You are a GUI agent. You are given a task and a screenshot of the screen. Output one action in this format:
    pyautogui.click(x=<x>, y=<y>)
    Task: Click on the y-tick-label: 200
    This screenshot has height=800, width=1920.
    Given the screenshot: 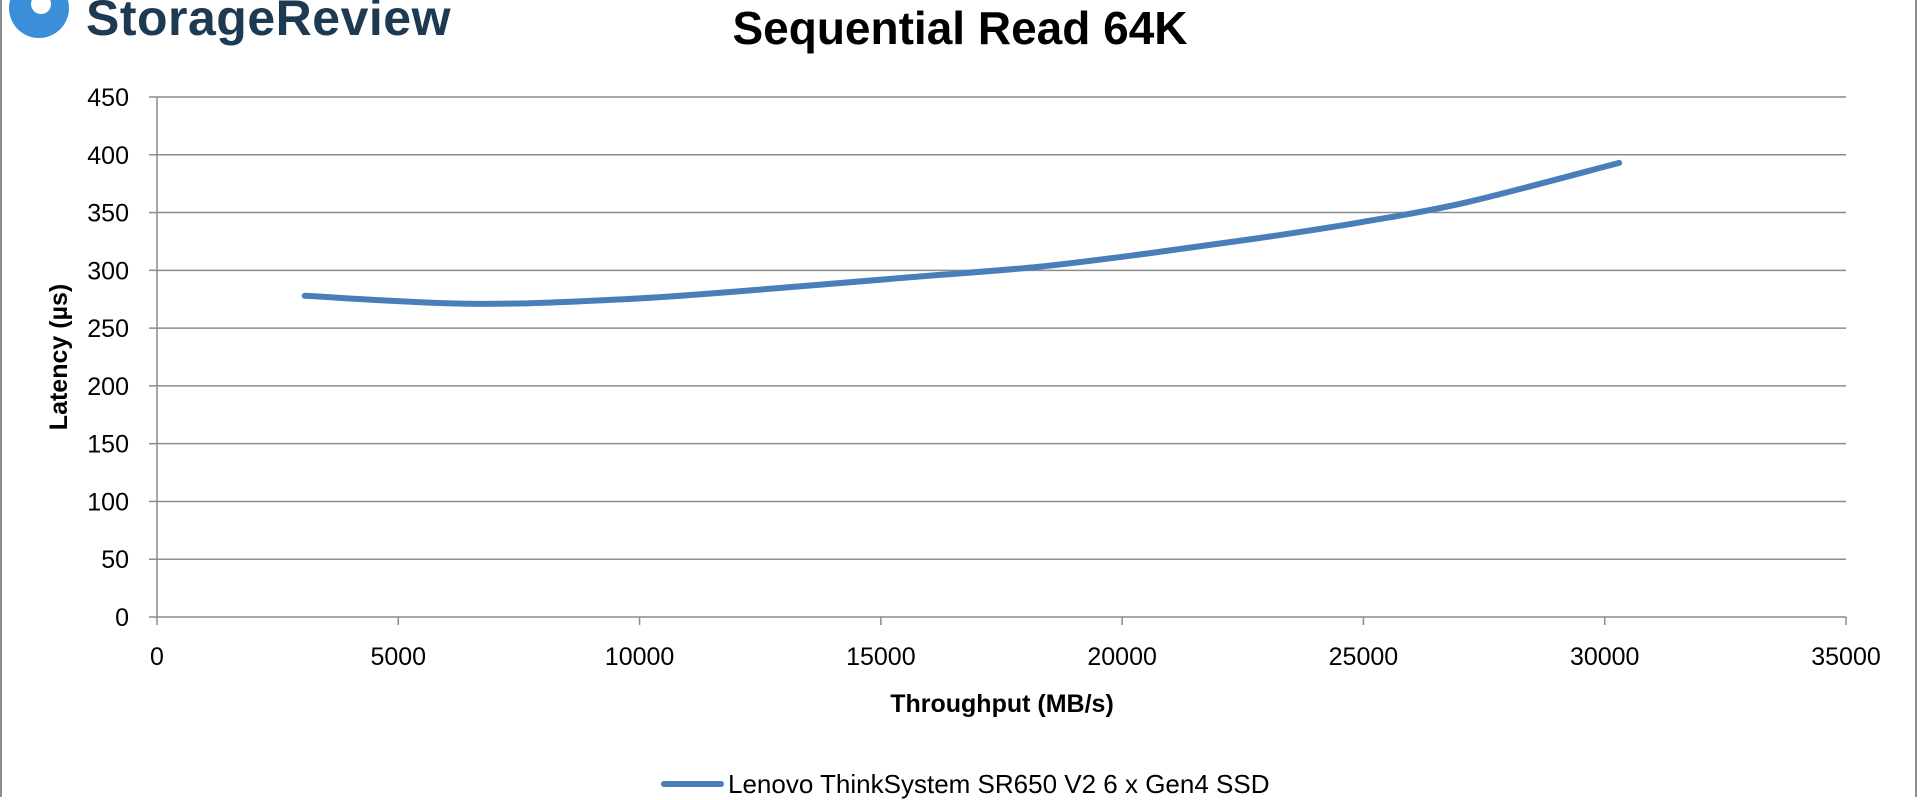 What is the action you would take?
    pyautogui.click(x=108, y=387)
    